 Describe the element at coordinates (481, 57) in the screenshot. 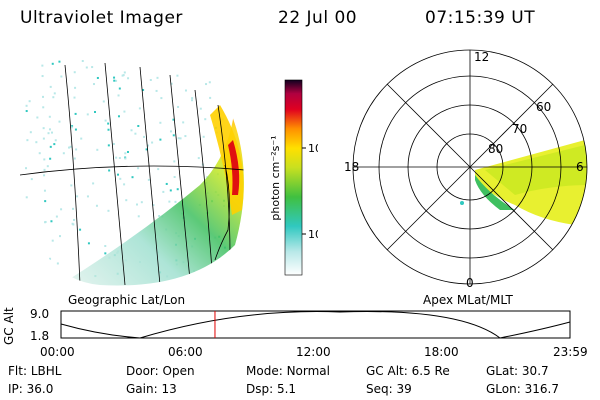

I see `mlt-label-12: 12` at that location.